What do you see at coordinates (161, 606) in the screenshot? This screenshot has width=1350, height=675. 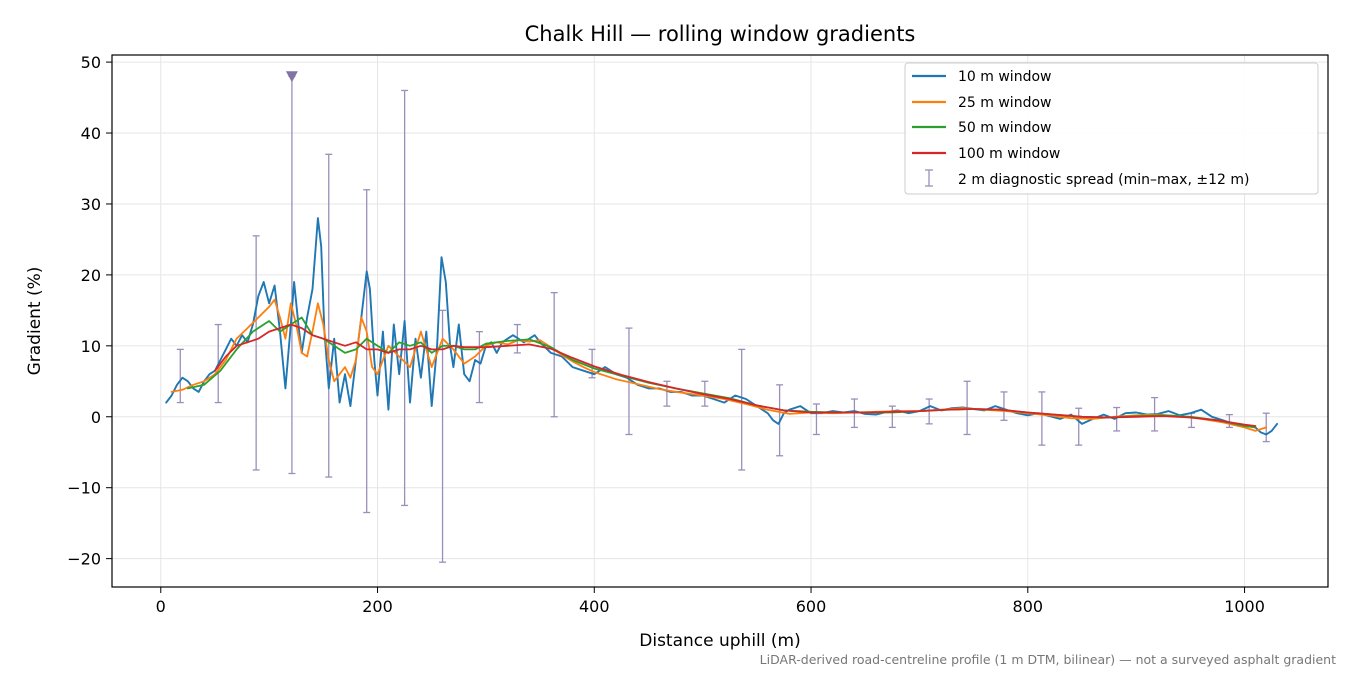 I see `x-tick-label: 0` at bounding box center [161, 606].